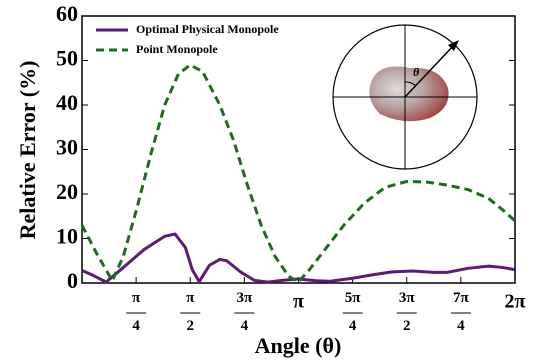 The height and width of the screenshot is (364, 545). I want to click on x-tick-label: 7π 4, so click(461, 312).